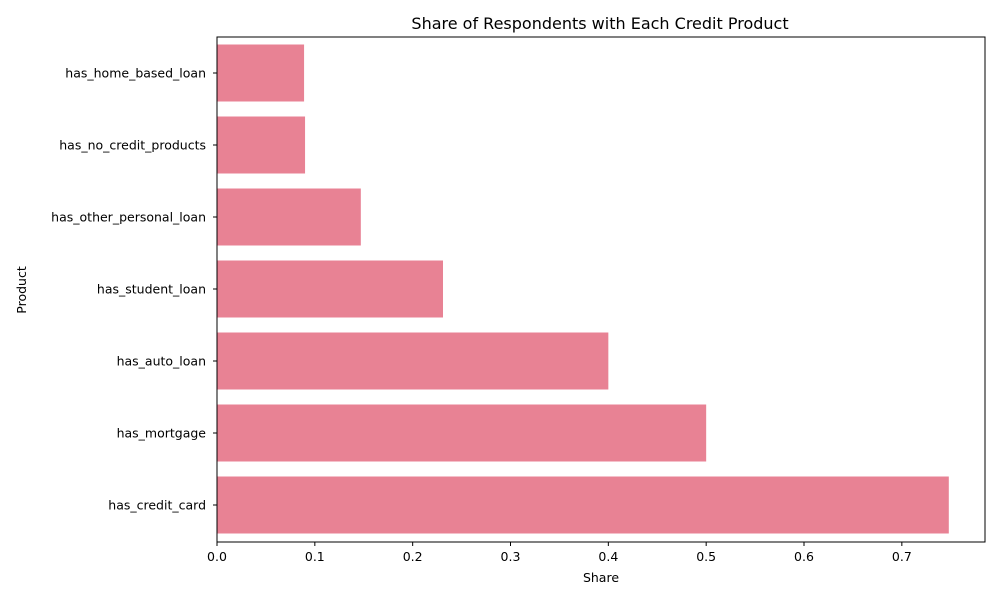  What do you see at coordinates (706, 556) in the screenshot?
I see `x-tick-label: 0.5` at bounding box center [706, 556].